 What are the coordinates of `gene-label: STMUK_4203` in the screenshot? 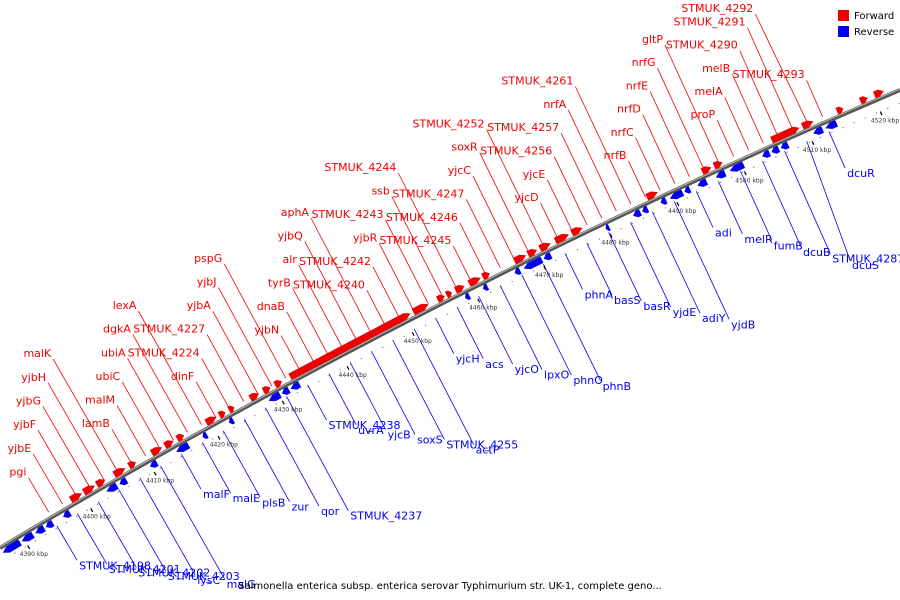 It's located at (204, 576).